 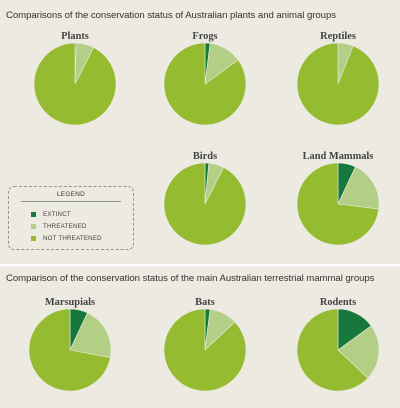 I want to click on legend: LEGEND EXTINCT THREATENED NOT THREATENED, so click(x=71, y=218).